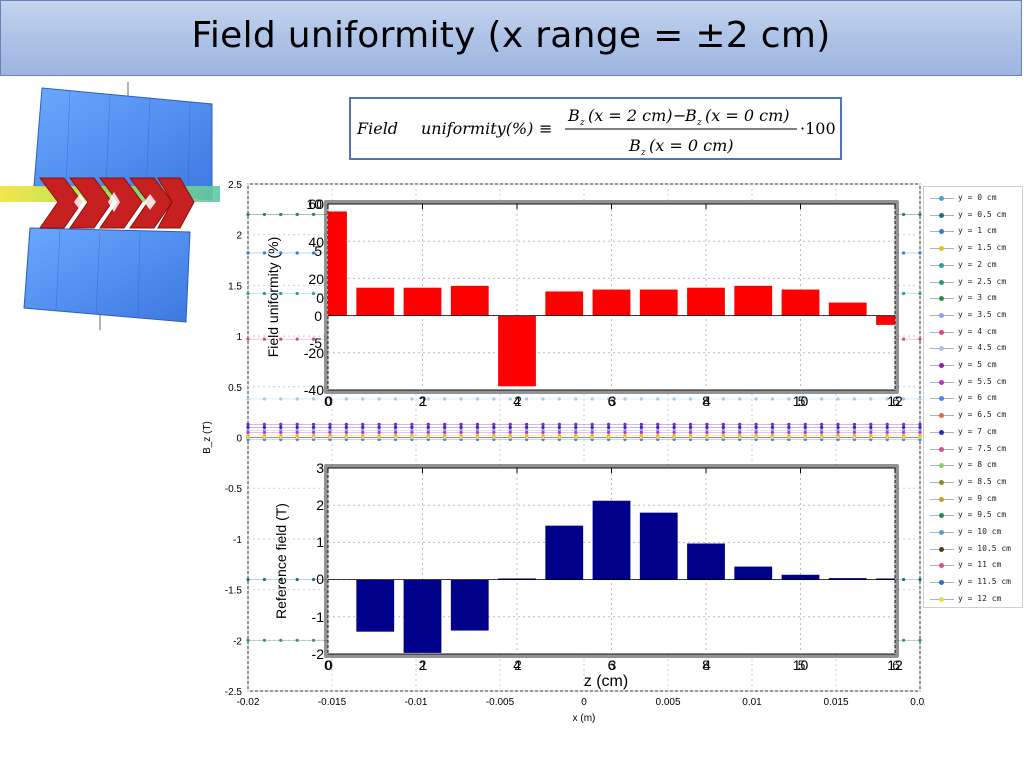 Image resolution: width=1024 pixels, height=768 pixels. What do you see at coordinates (423, 401) in the screenshot?
I see `x-tick-label-a: 2` at bounding box center [423, 401].